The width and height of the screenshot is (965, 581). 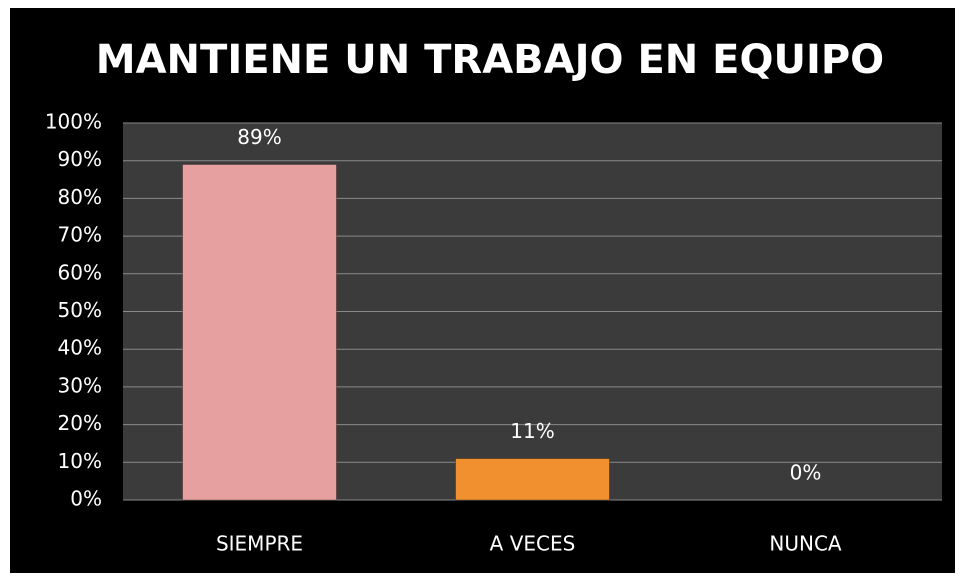 I want to click on y-tick-label: 20%, so click(x=80, y=423).